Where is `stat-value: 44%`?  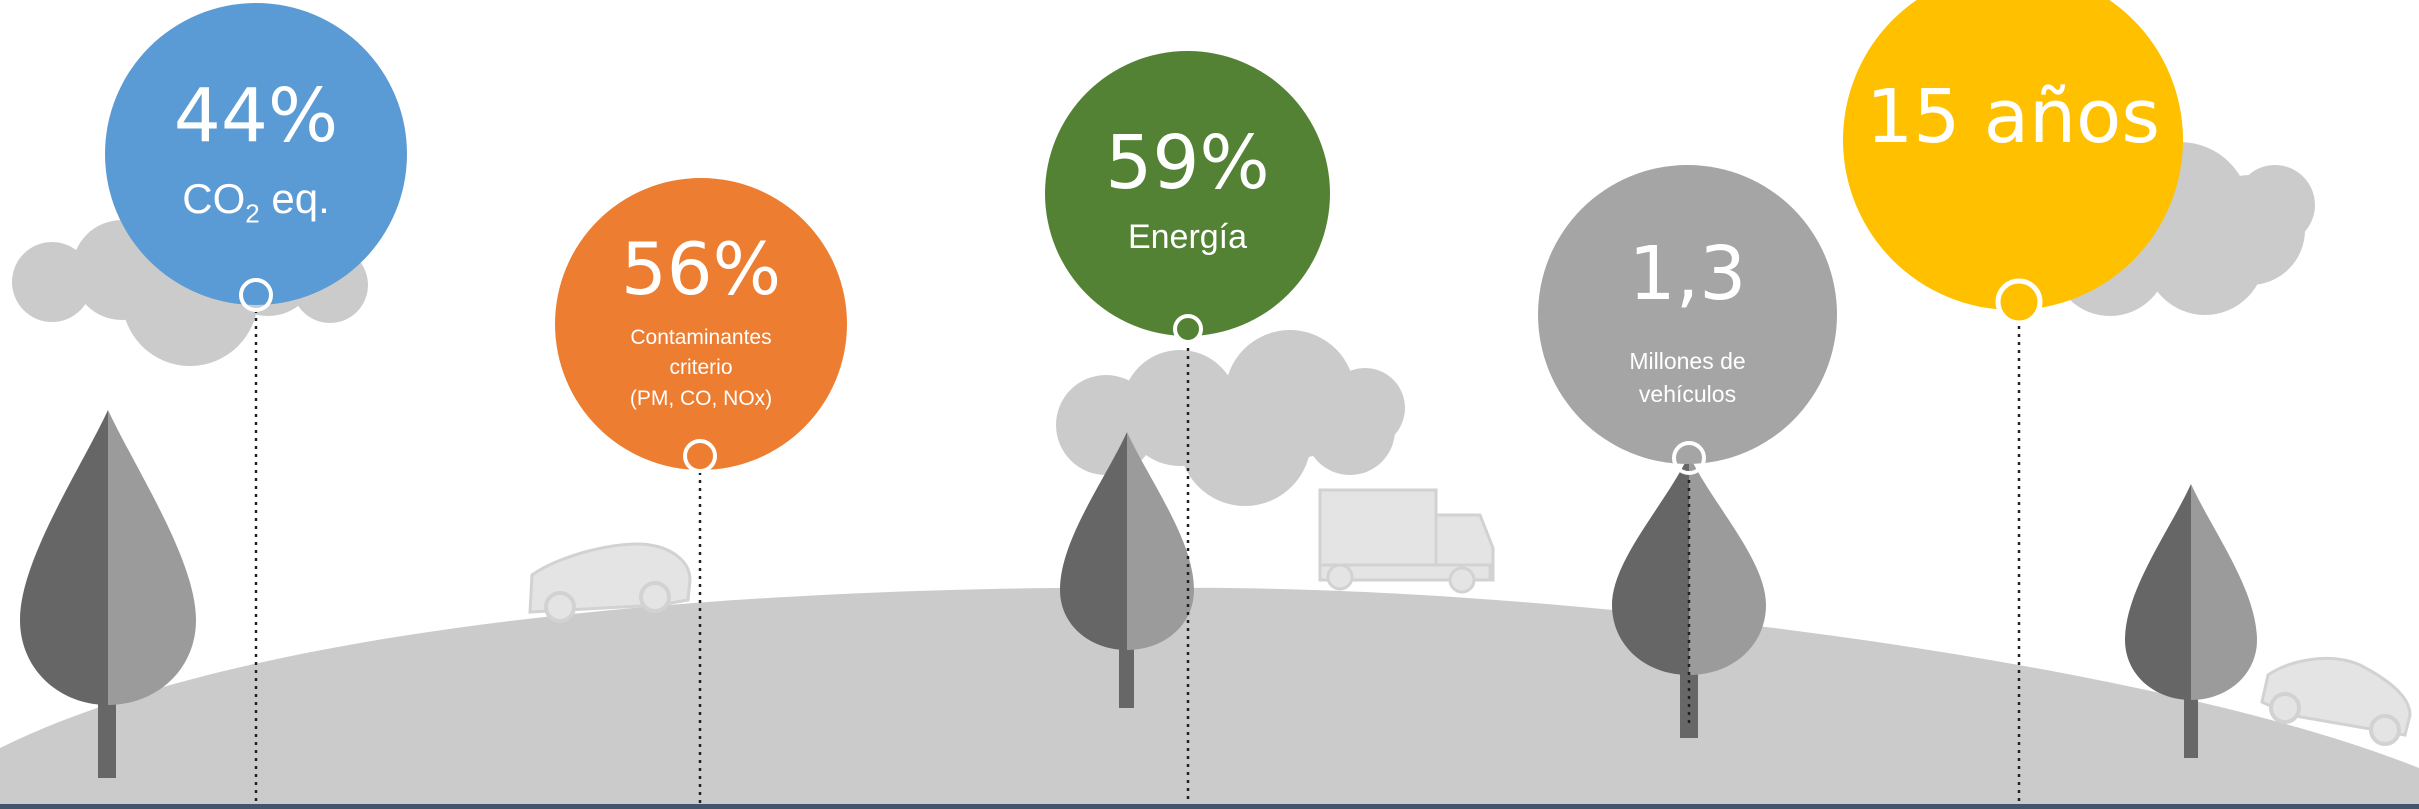 stat-value: 44% is located at coordinates (256, 116).